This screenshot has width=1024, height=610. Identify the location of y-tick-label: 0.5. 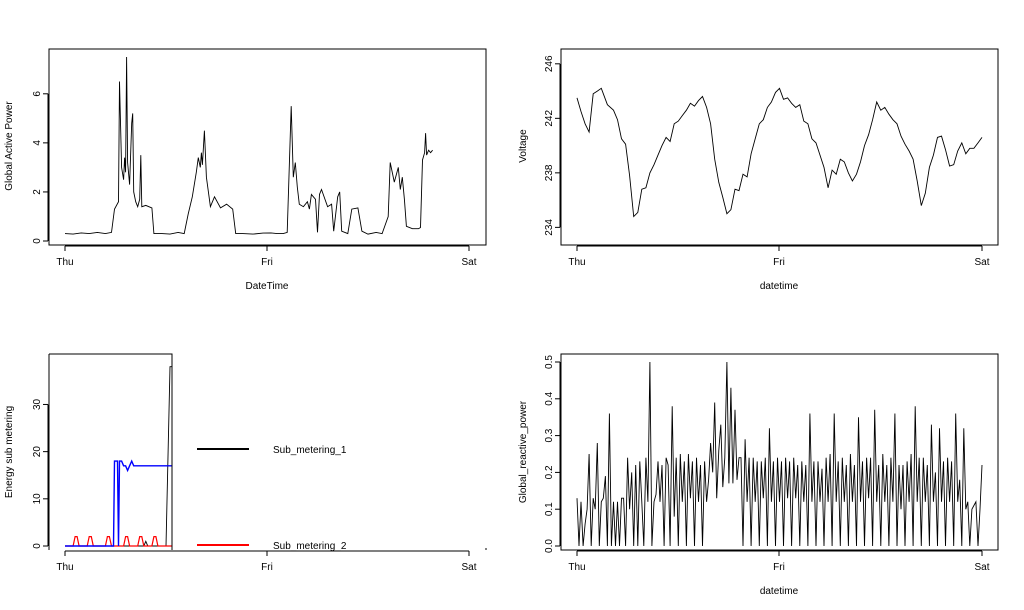
(549, 362).